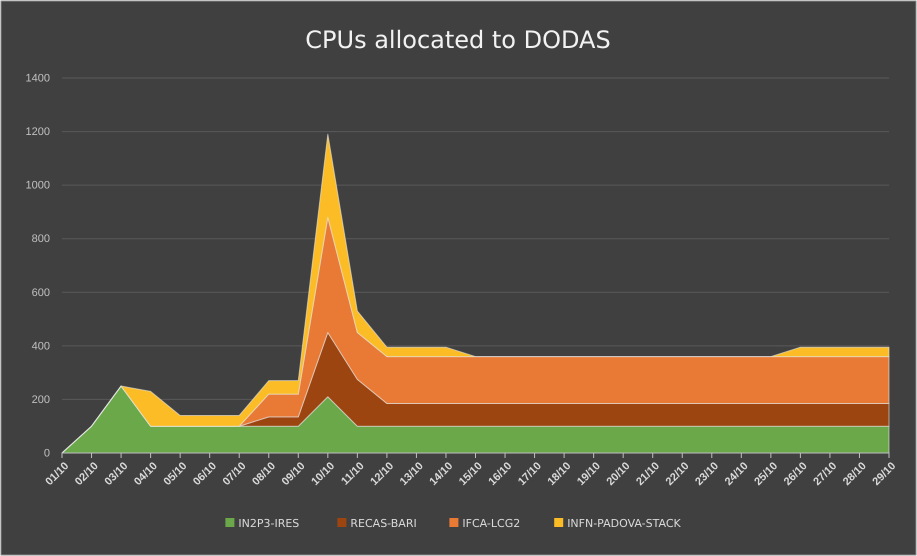  What do you see at coordinates (269, 523) in the screenshot?
I see `legend-label: IN2P3-IRES` at bounding box center [269, 523].